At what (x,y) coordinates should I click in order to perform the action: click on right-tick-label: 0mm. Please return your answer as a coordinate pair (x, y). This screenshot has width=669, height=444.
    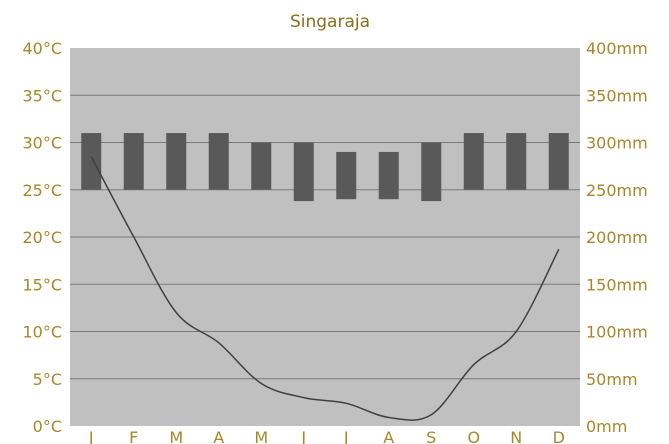
    Looking at the image, I should click on (606, 426).